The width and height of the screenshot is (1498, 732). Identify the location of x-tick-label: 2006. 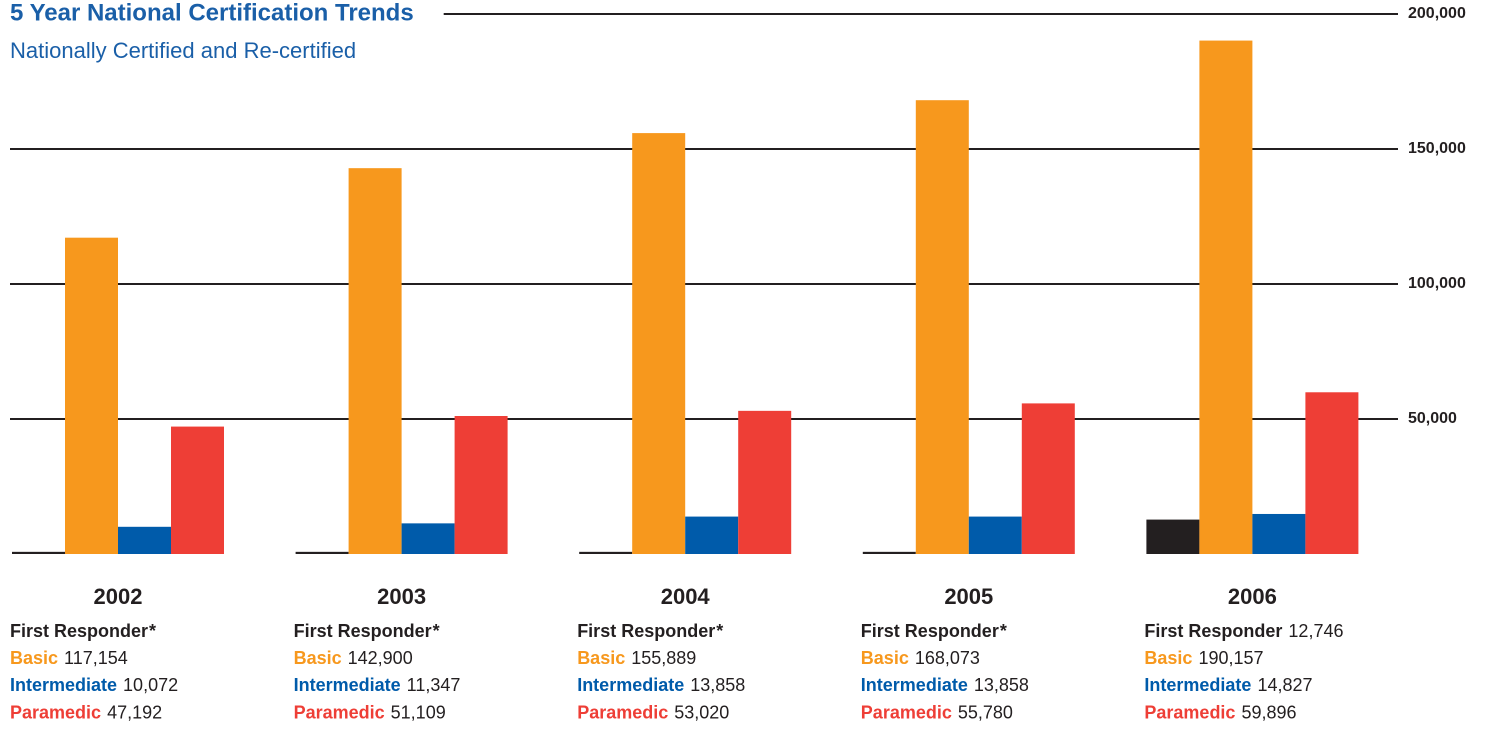
(1252, 596).